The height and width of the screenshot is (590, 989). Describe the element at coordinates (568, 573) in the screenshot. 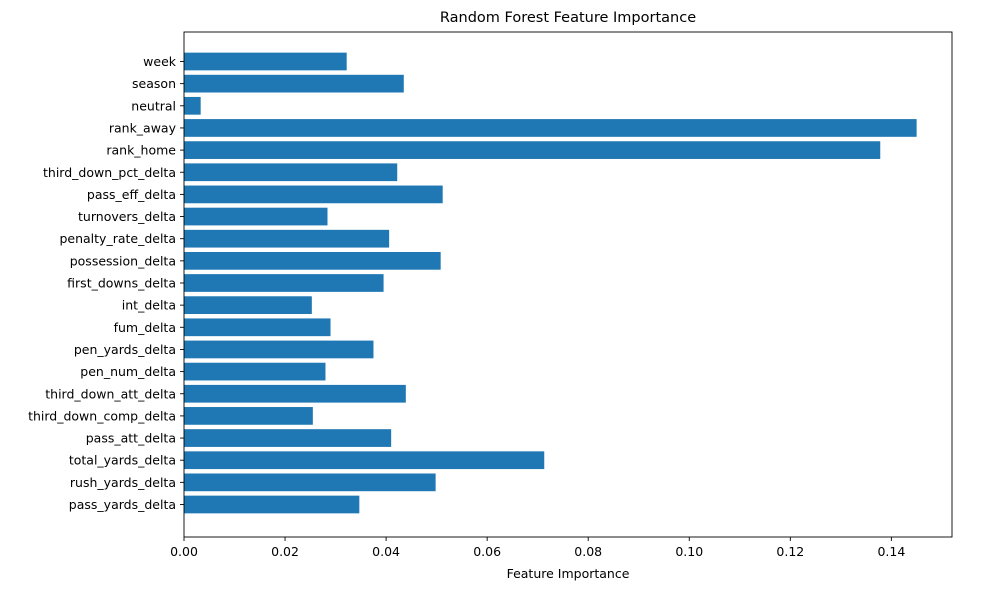

I see `x-axis-title: Feature Importance` at that location.